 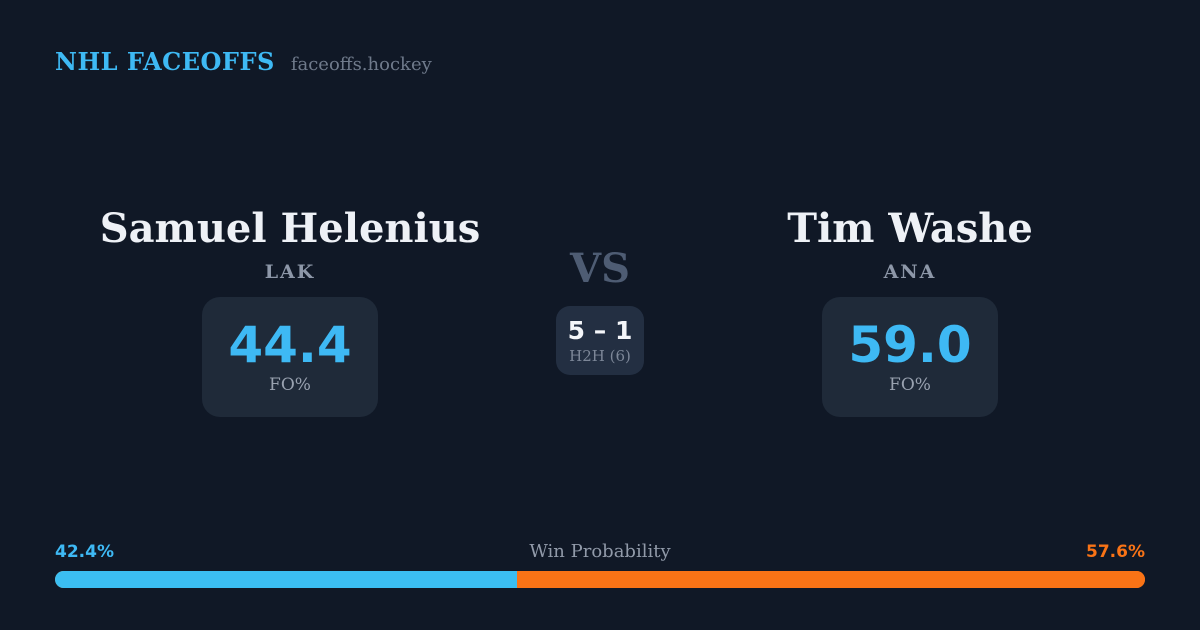 I want to click on player-right-team: ANA, so click(x=910, y=272).